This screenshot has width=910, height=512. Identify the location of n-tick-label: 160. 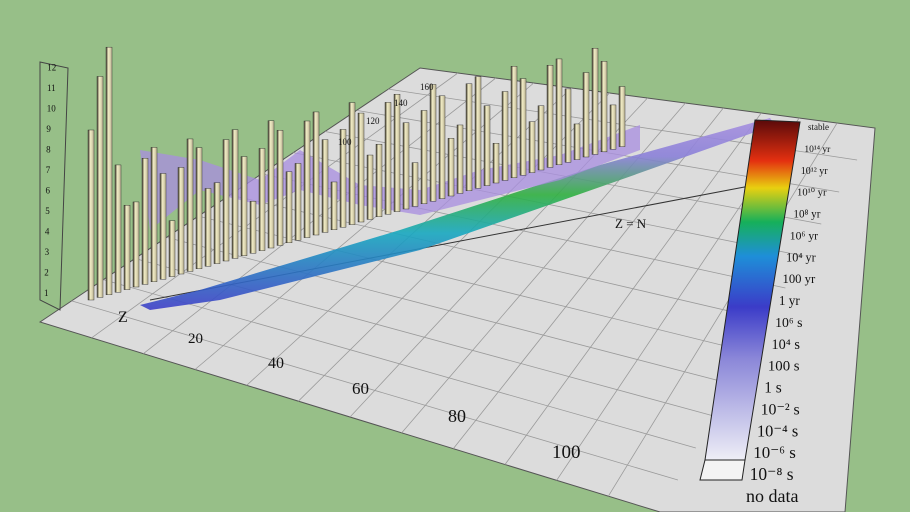
(427, 87).